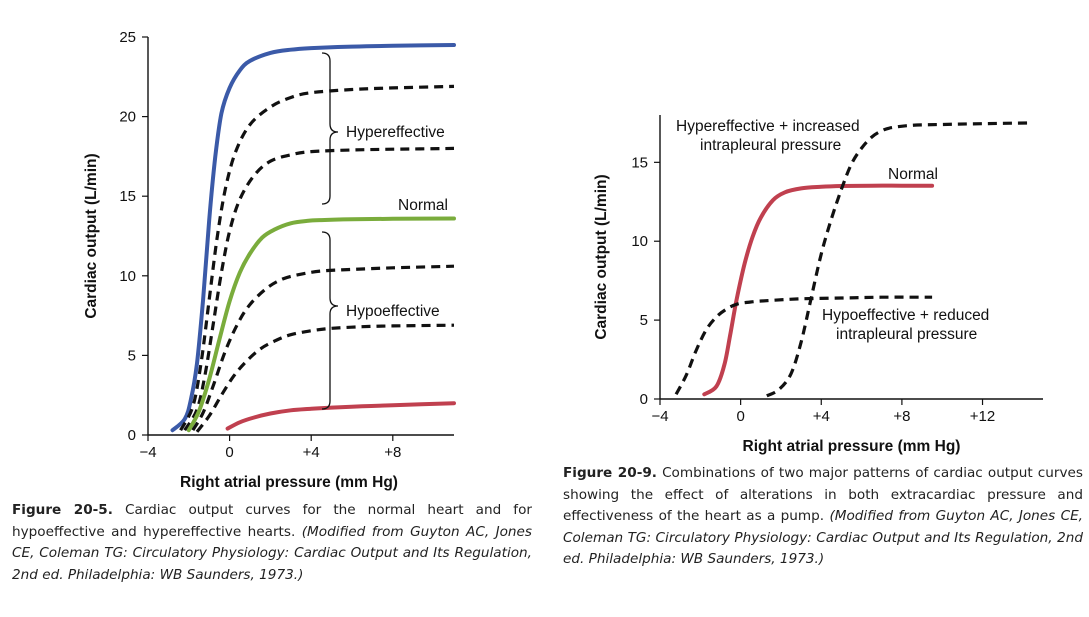 This screenshot has width=1089, height=617. I want to click on right-normal-label: Normal, so click(913, 174).